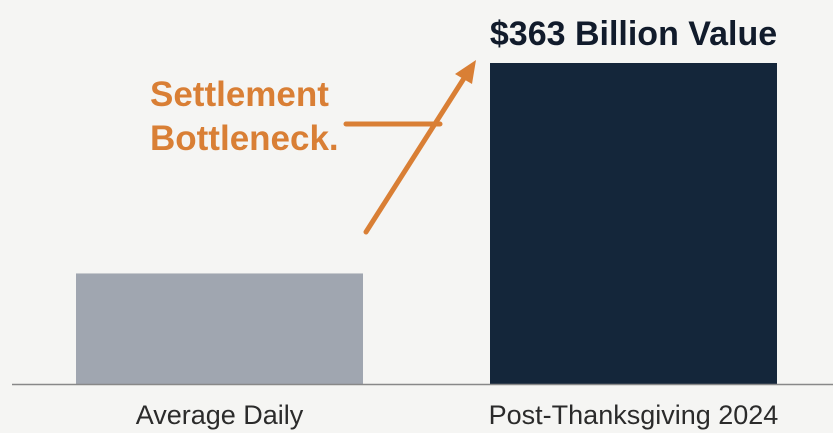 The width and height of the screenshot is (833, 433). Describe the element at coordinates (220, 415) in the screenshot. I see `category-label-0: Average Daily` at that location.